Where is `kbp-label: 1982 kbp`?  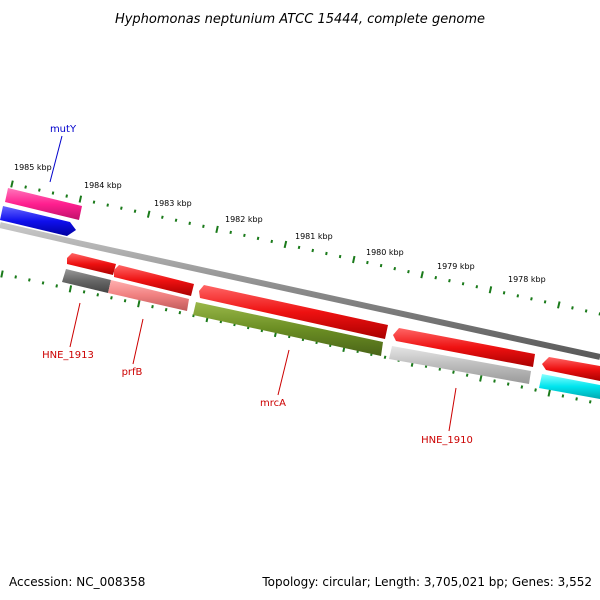 kbp-label: 1982 kbp is located at coordinates (244, 219).